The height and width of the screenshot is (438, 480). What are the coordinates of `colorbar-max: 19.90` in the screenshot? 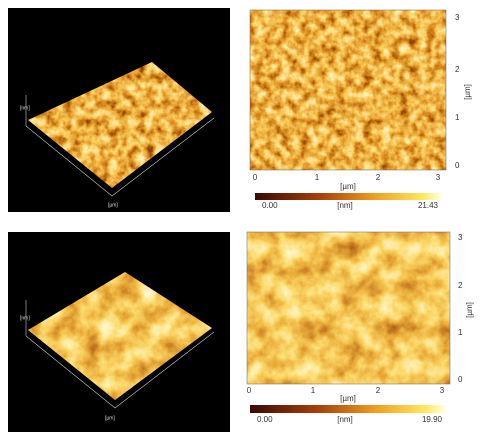 It's located at (432, 419).